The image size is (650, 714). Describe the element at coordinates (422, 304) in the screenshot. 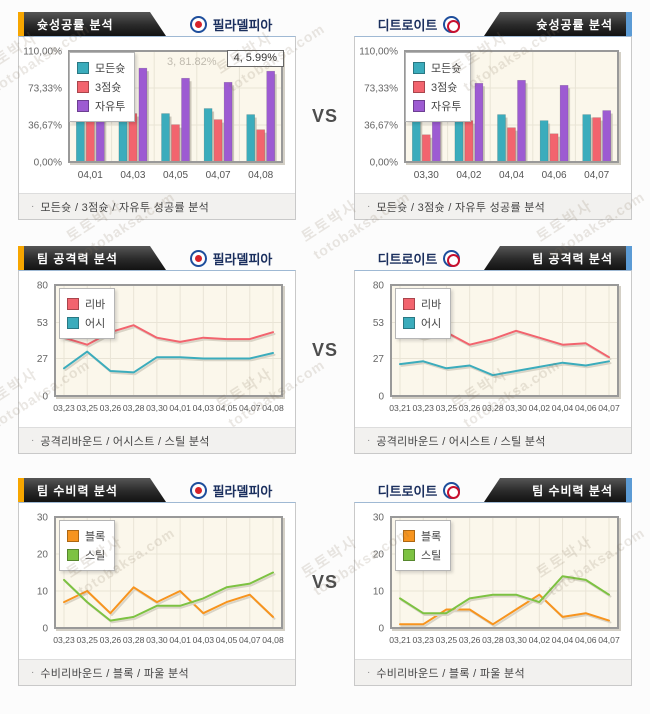

I see `legend-item: 리바` at that location.